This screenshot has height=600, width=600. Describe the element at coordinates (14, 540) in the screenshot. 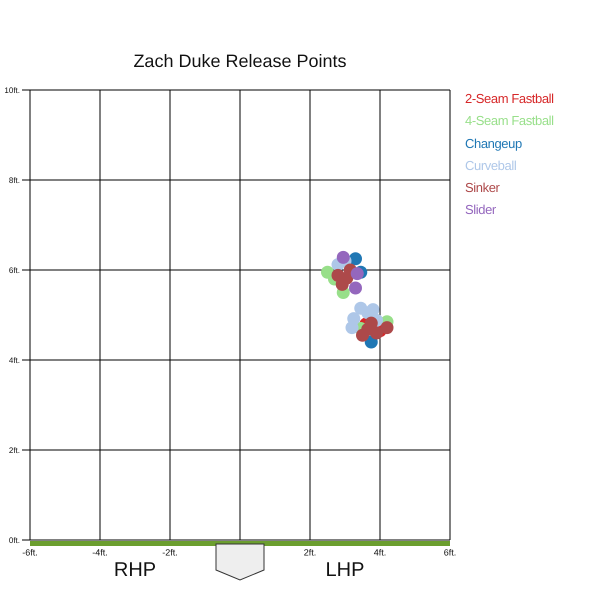

I see `y-tick-label: 0ft.` at that location.